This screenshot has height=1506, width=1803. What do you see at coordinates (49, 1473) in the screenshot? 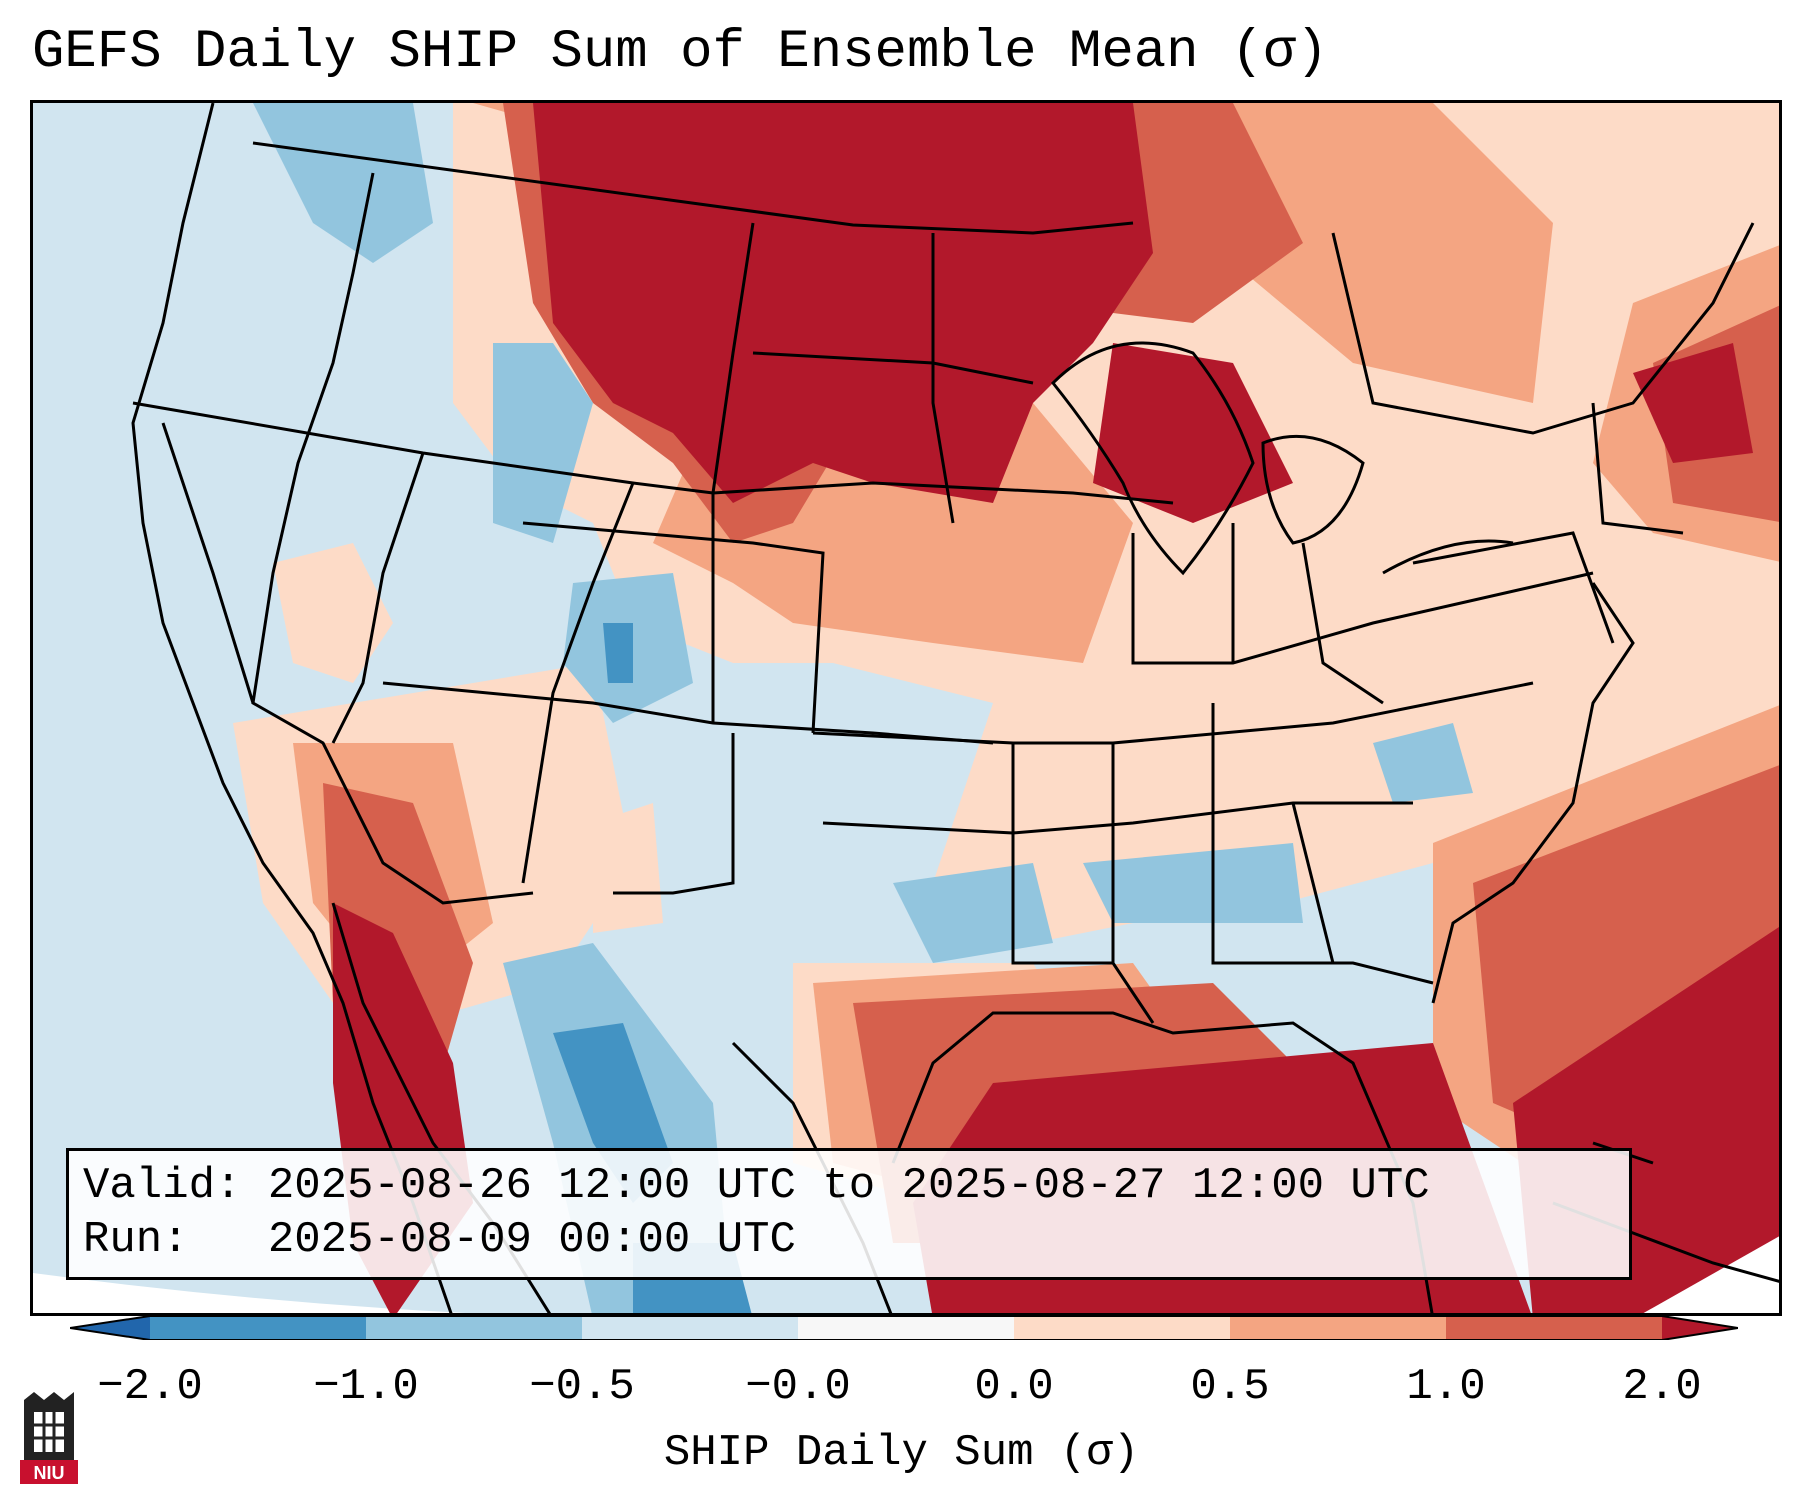
I see `logo-text: NIU` at bounding box center [49, 1473].